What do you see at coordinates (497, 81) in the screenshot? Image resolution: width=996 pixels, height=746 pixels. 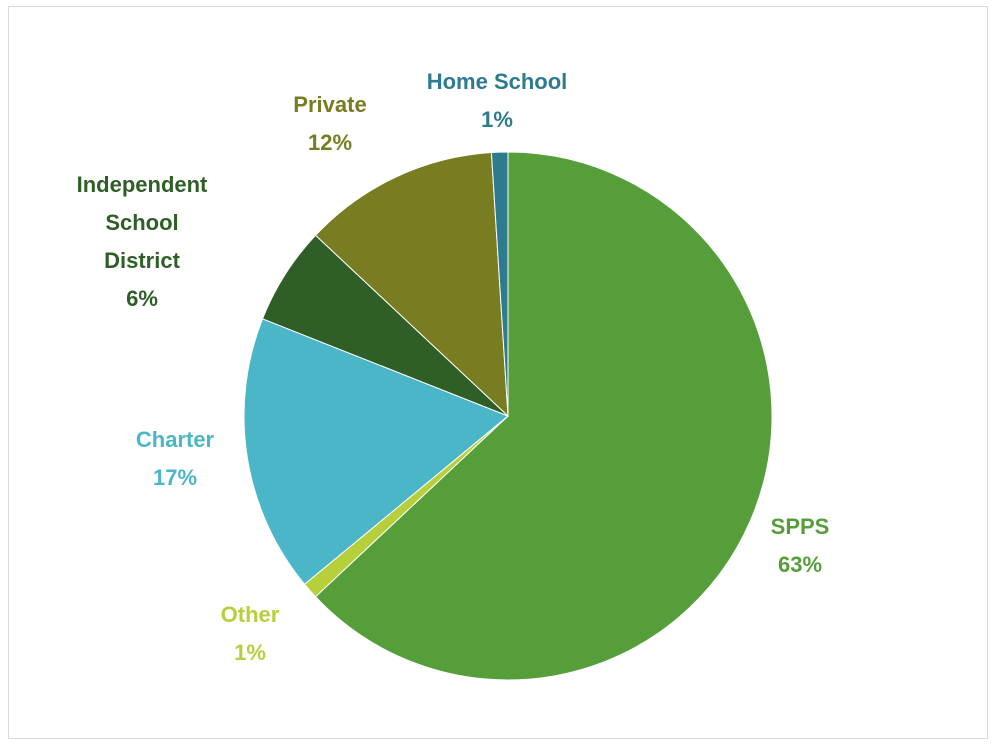 I see `slice-name: Home School` at bounding box center [497, 81].